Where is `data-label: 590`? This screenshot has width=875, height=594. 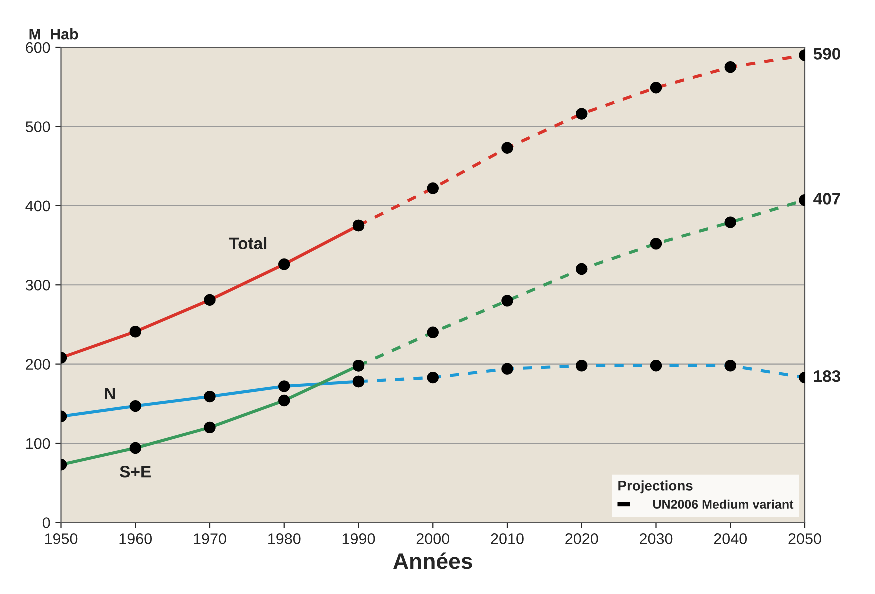 data-label: 590 is located at coordinates (827, 54).